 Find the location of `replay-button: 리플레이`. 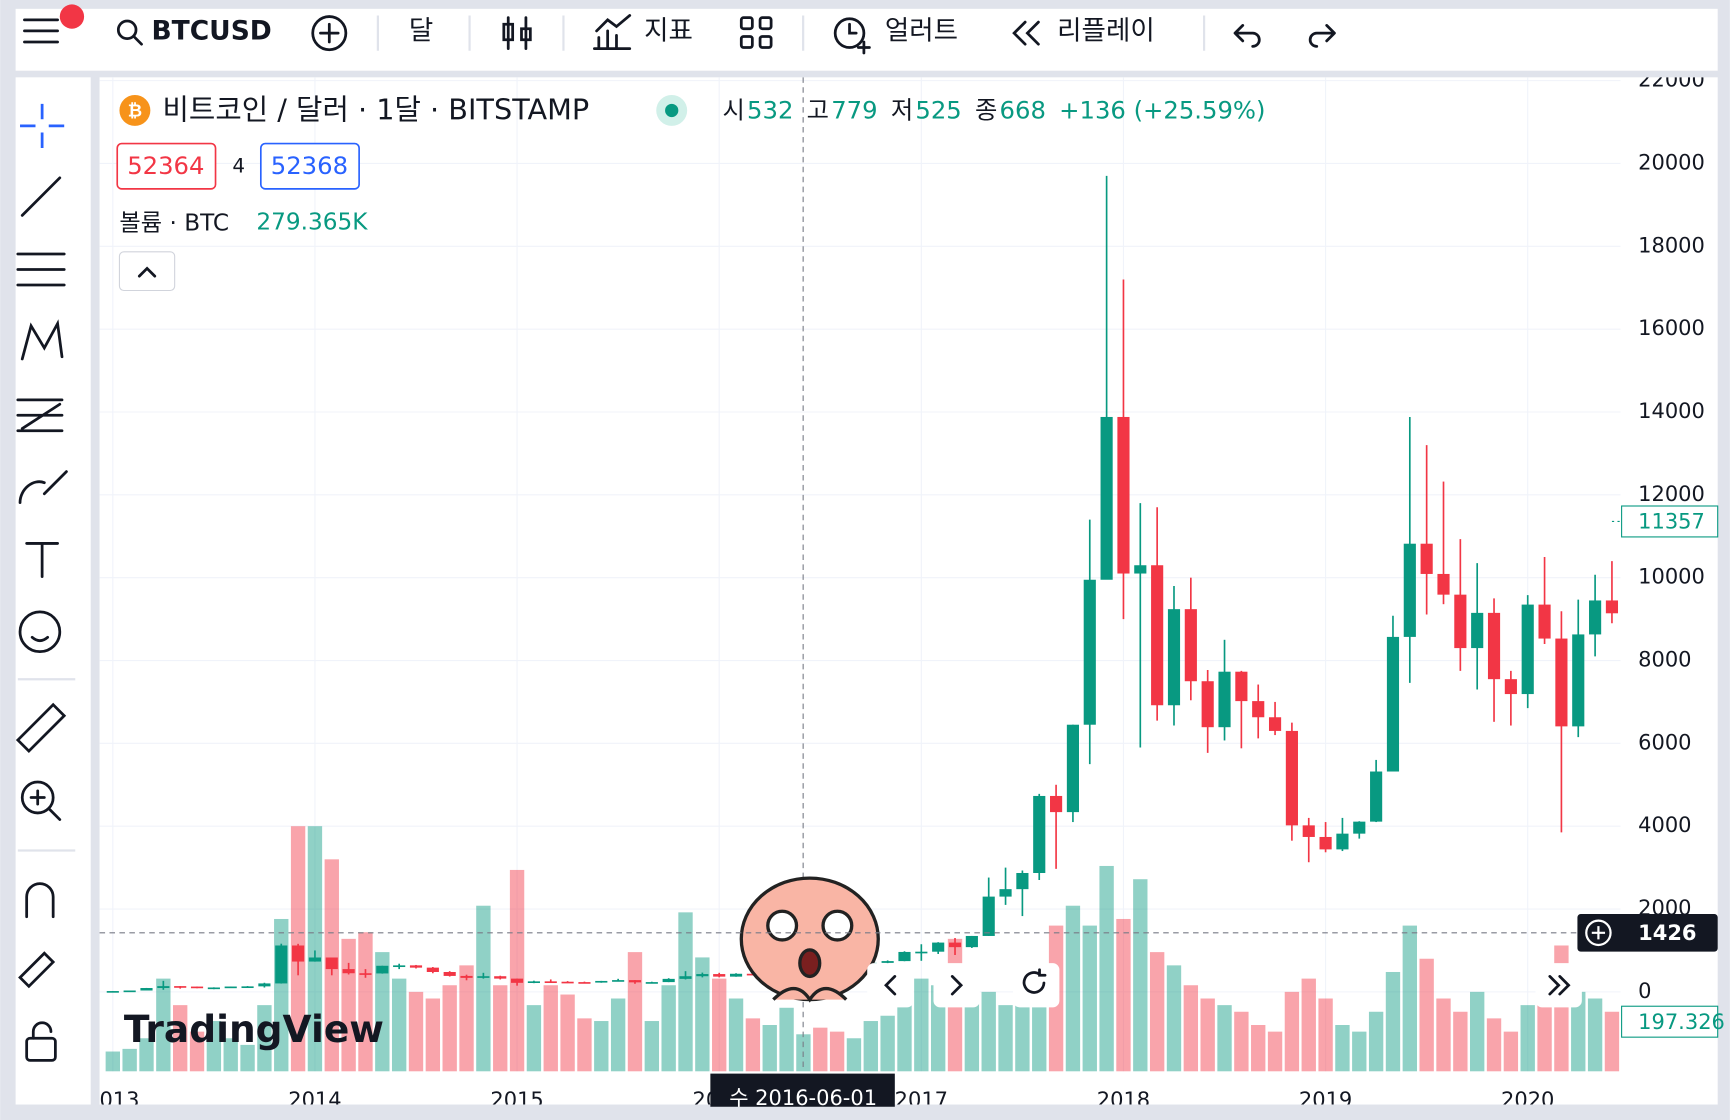

replay-button: 리플레이 is located at coordinates (1083, 31).